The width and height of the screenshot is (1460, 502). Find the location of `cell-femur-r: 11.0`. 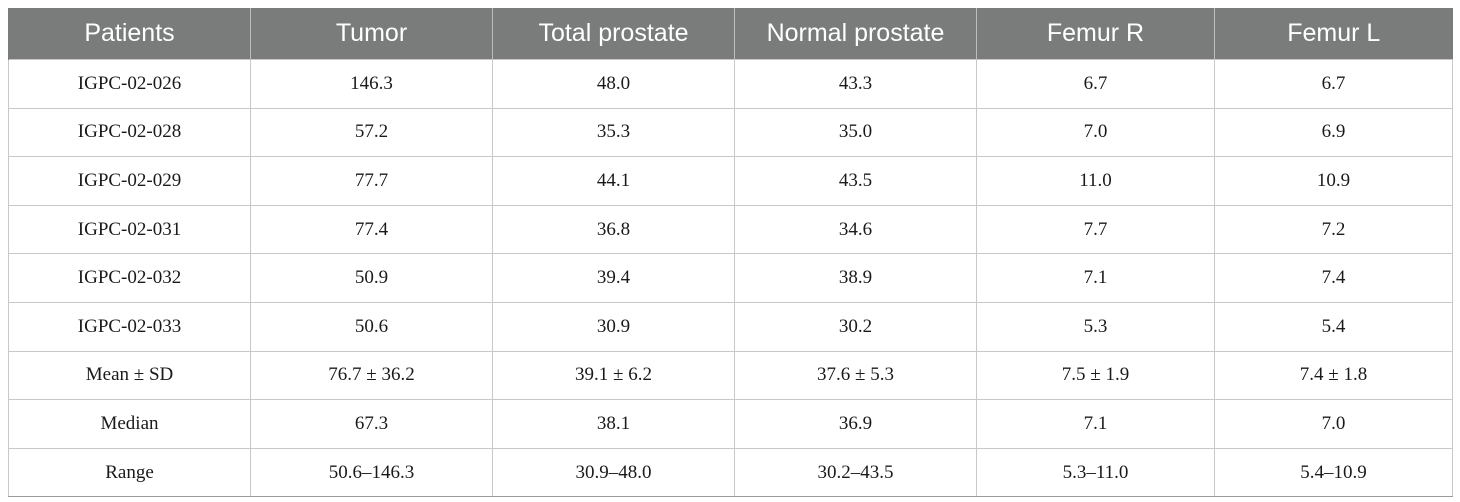

cell-femur-r: 11.0 is located at coordinates (1095, 181).